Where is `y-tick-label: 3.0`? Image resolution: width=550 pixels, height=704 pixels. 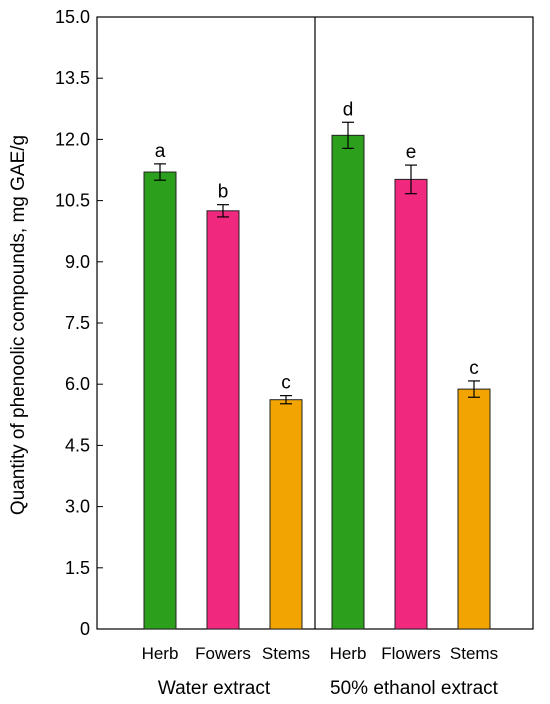
y-tick-label: 3.0 is located at coordinates (77, 507).